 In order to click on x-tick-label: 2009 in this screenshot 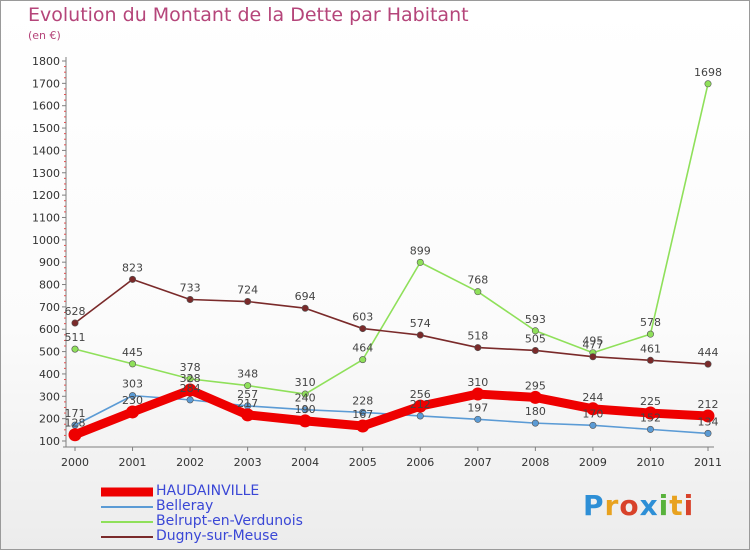, I will do `click(593, 462)`.